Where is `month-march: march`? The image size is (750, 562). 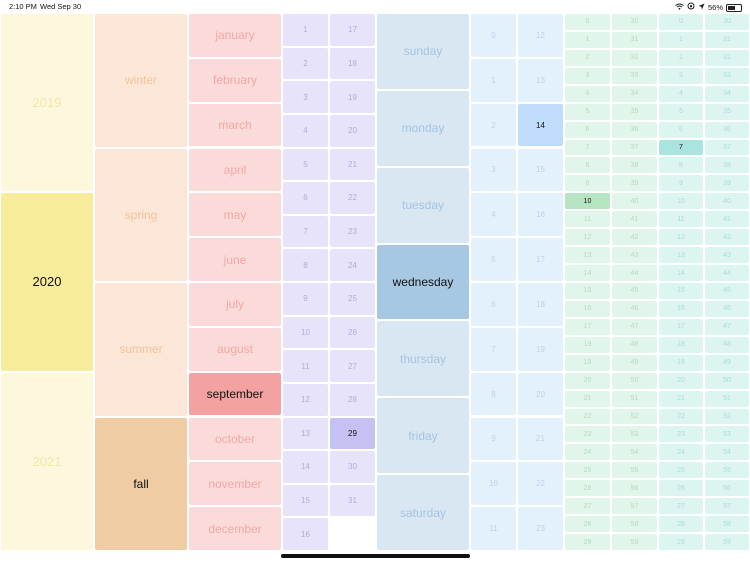 month-march: march is located at coordinates (235, 125).